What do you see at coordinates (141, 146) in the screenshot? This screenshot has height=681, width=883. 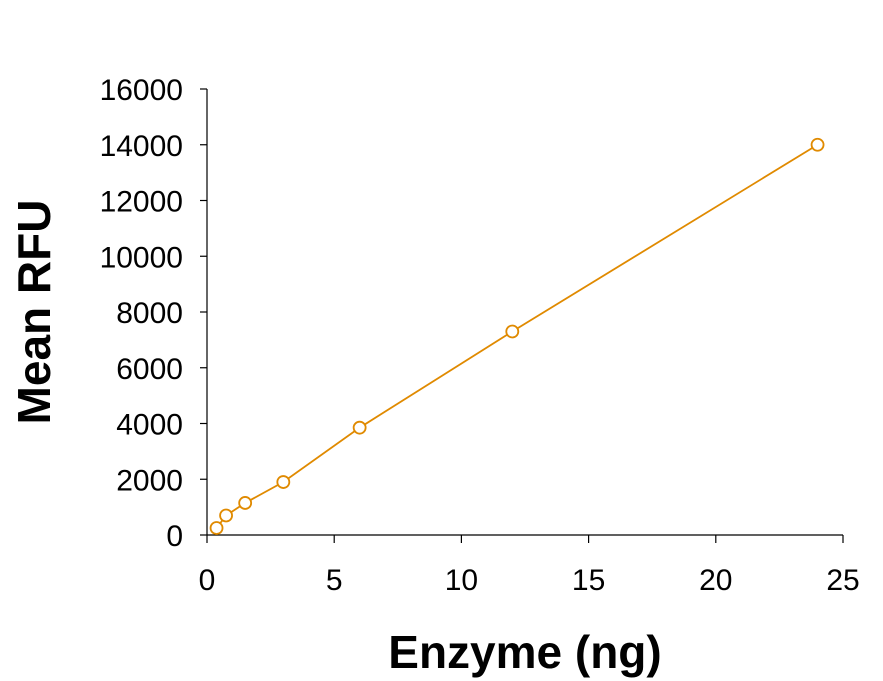 I see `y-tick-label: 14000` at bounding box center [141, 146].